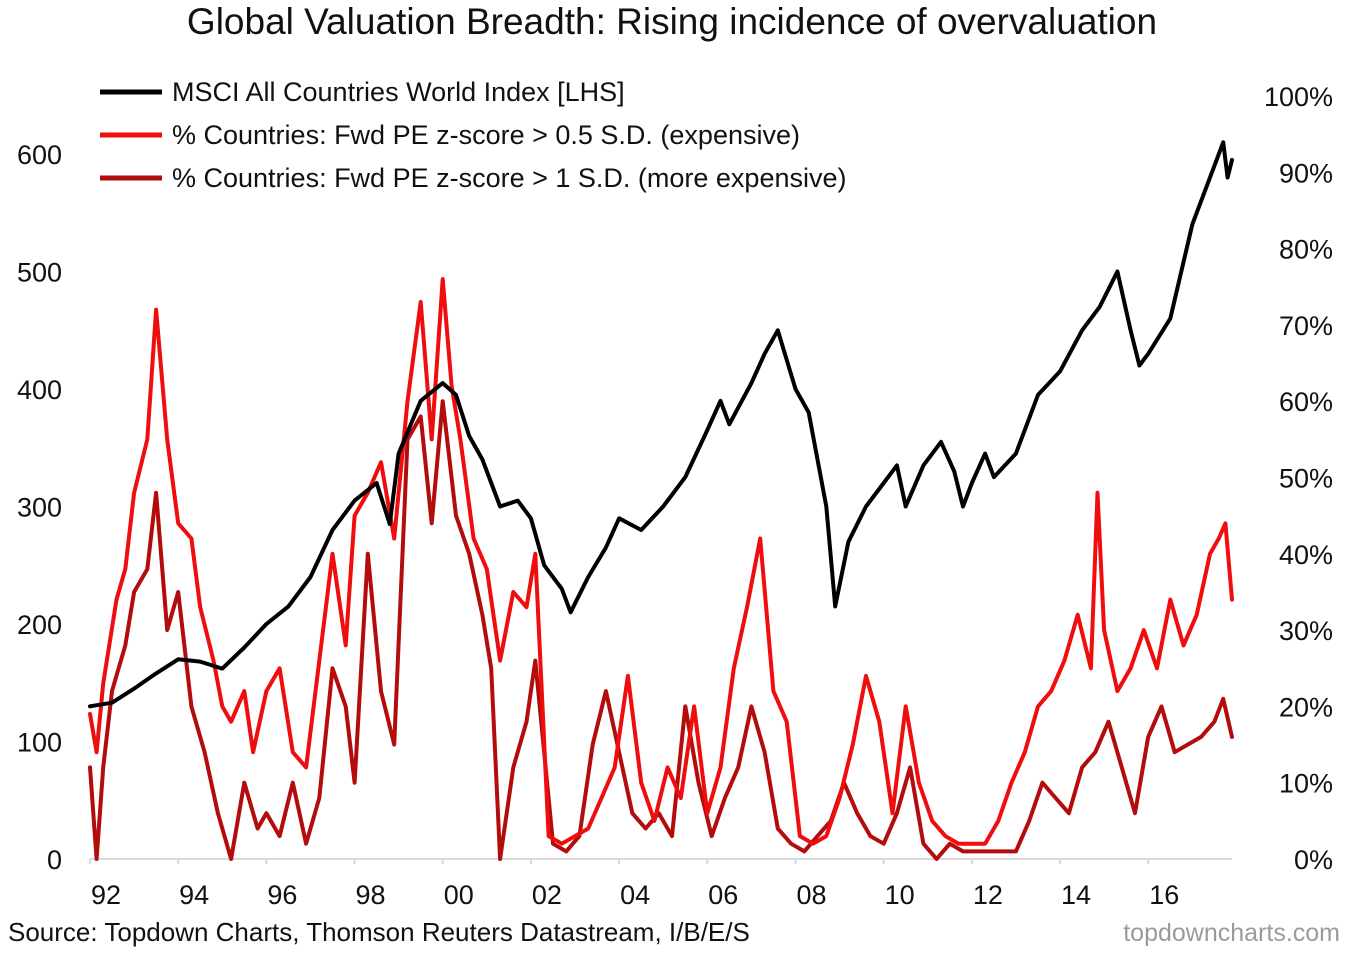 This screenshot has width=1352, height=954. Describe the element at coordinates (723, 895) in the screenshot. I see `x-tick-label: 06` at that location.